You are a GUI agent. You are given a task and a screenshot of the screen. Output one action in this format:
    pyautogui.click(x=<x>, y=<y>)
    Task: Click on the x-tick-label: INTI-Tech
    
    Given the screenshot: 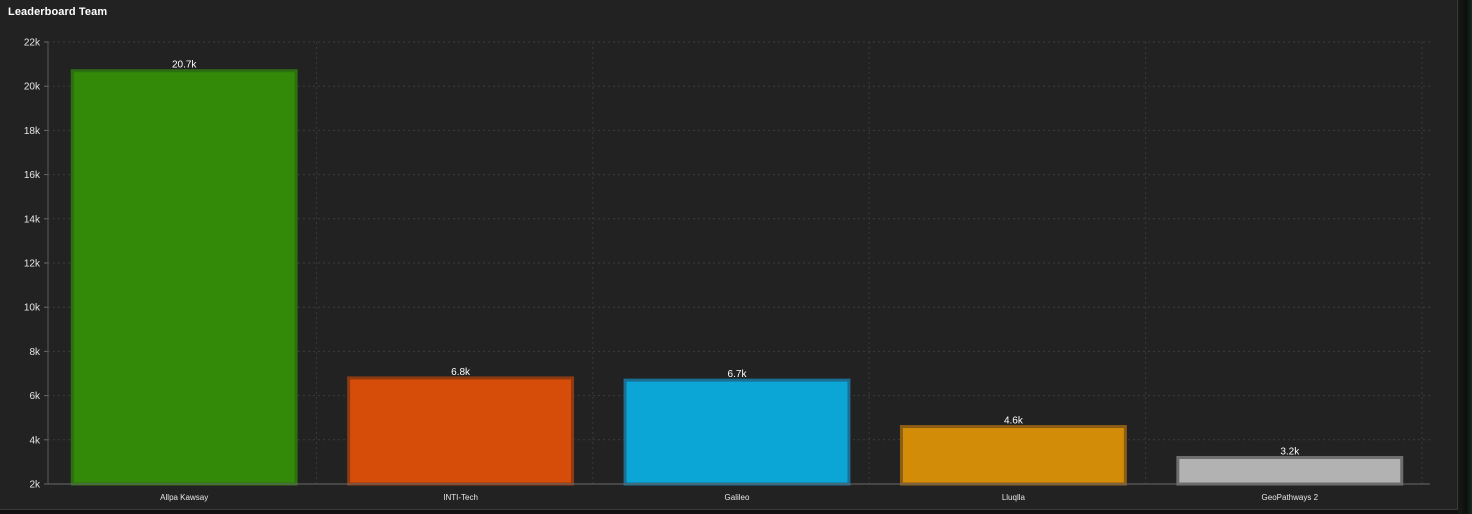 What is the action you would take?
    pyautogui.click(x=460, y=497)
    